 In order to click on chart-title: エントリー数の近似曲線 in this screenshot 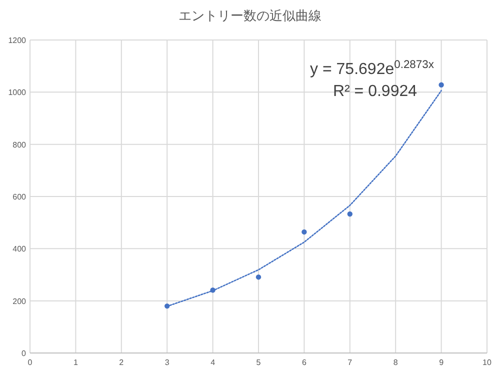, I will do `click(250, 15)`.